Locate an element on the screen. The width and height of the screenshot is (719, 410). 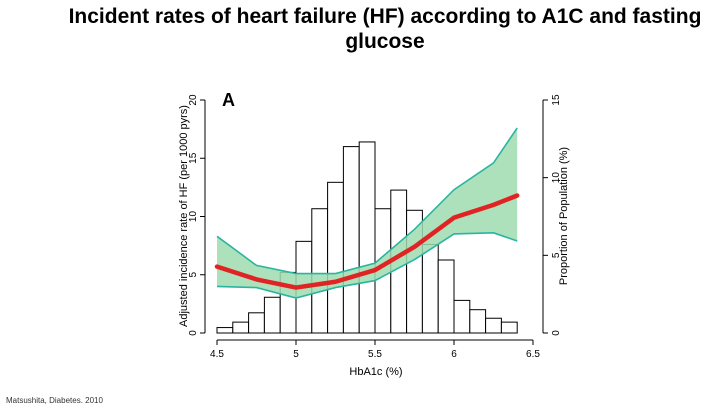
y2-tick-label: 10 is located at coordinates (556, 178).